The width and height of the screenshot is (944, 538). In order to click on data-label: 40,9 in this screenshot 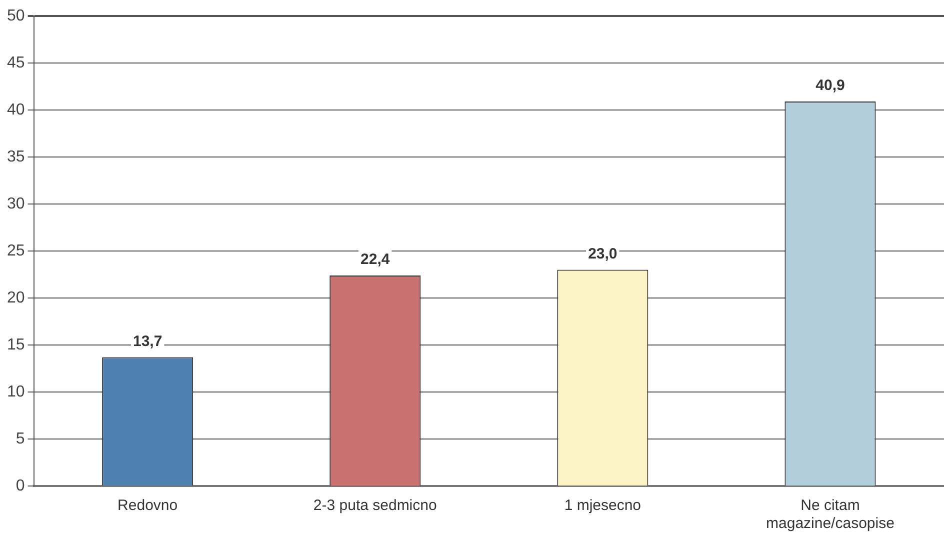, I will do `click(830, 85)`.